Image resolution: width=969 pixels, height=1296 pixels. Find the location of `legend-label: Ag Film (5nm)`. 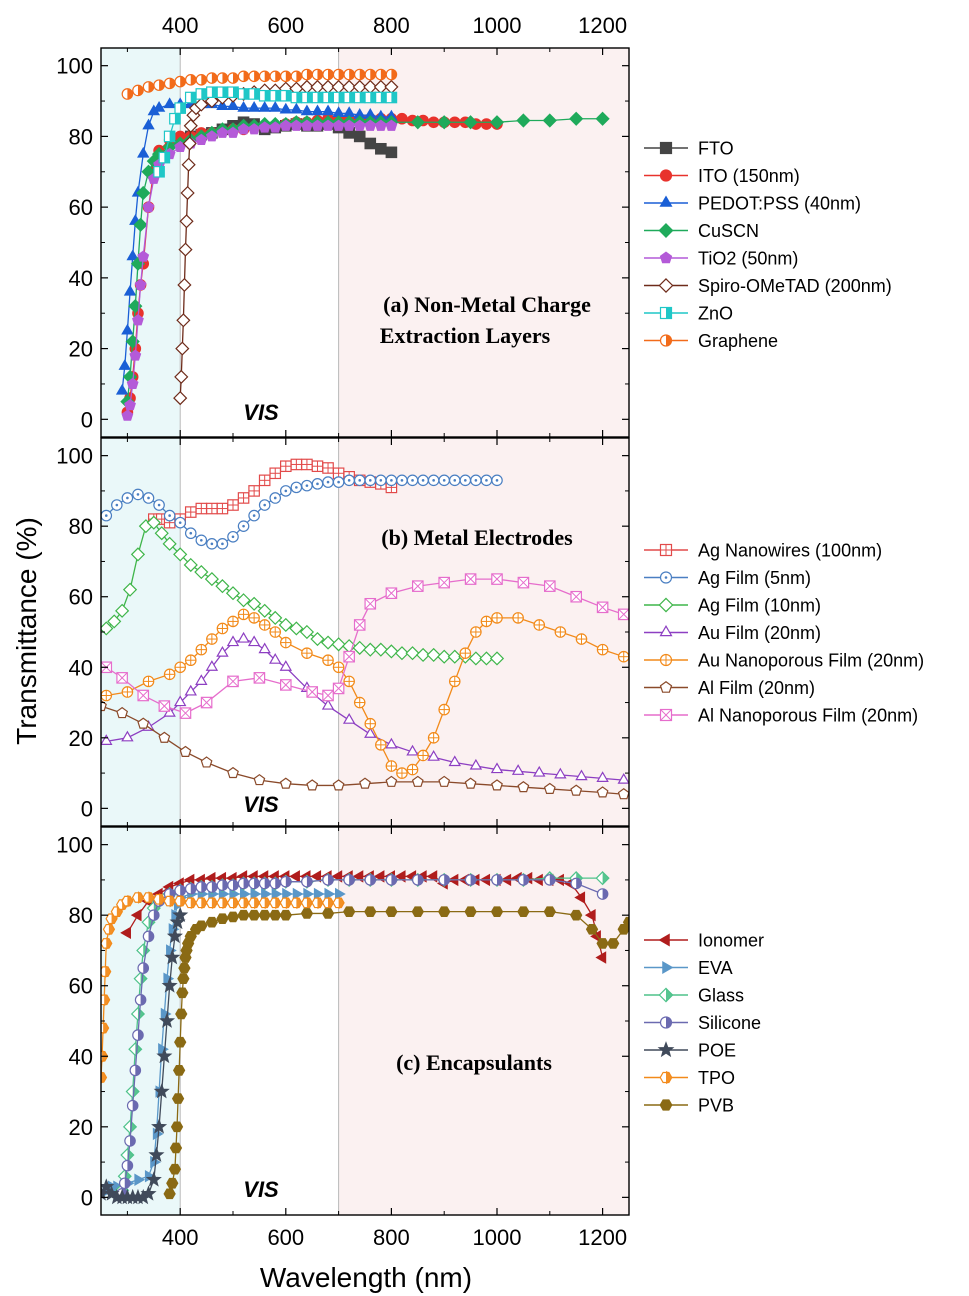

legend-label: Ag Film (5nm) is located at coordinates (754, 578).